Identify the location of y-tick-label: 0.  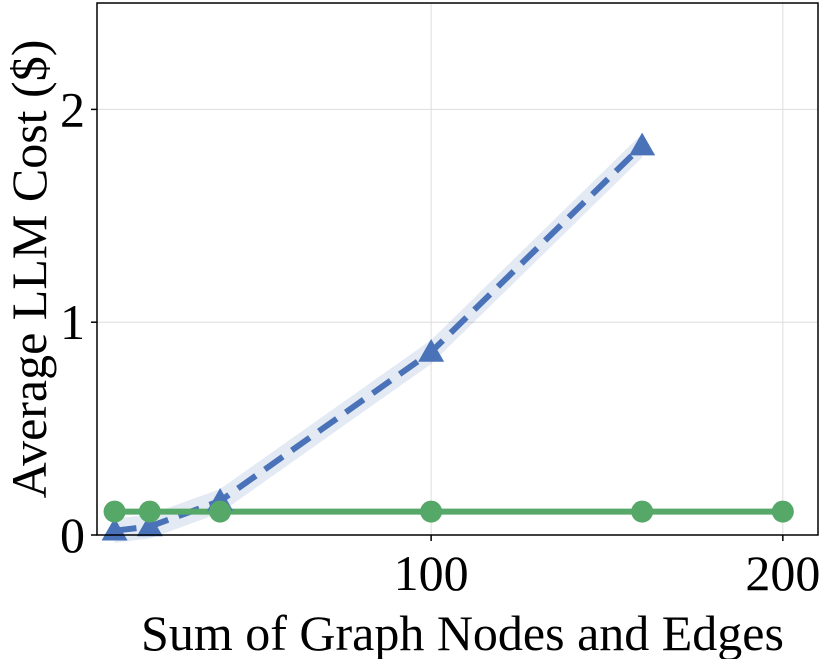
(72, 535).